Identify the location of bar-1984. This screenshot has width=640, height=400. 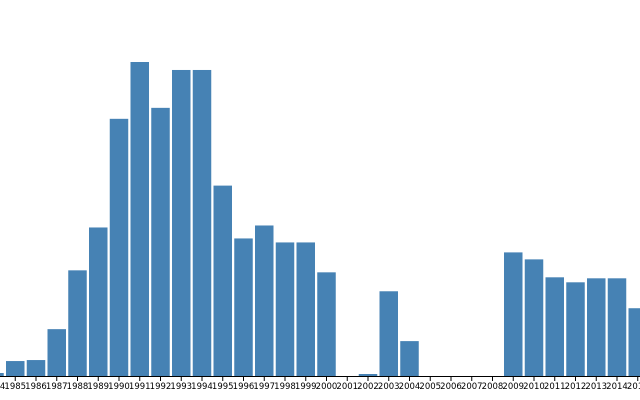
(2, 374).